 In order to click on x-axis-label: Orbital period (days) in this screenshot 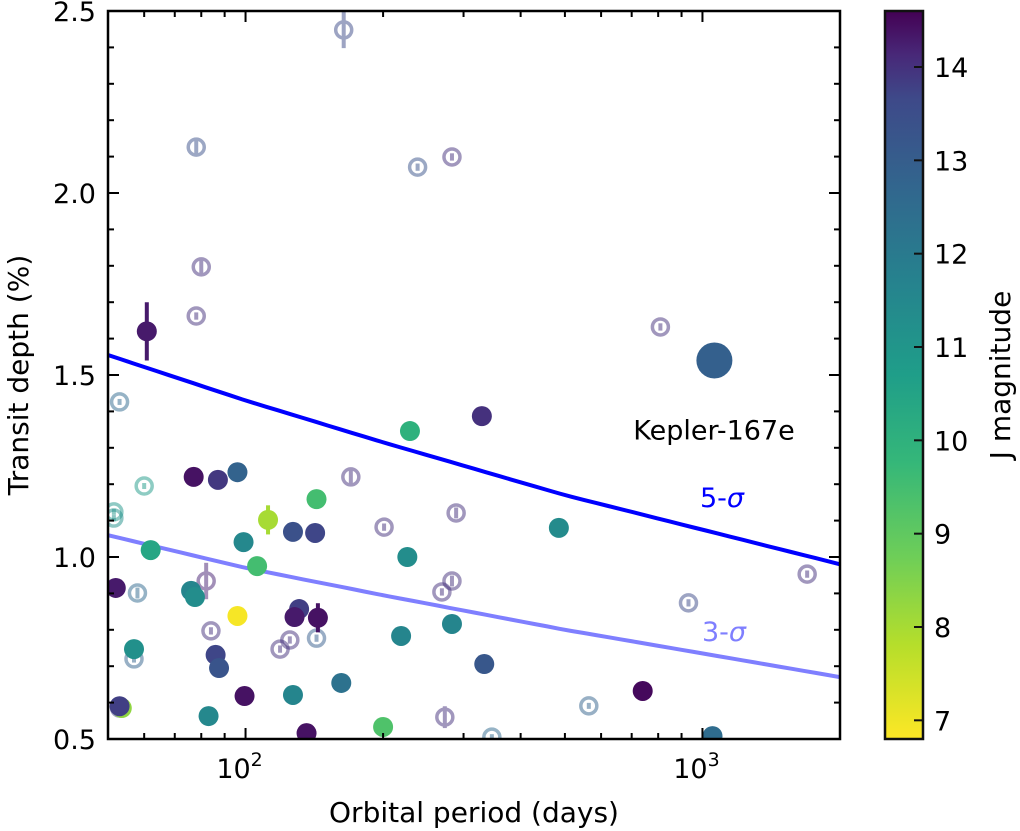, I will do `click(474, 812)`.